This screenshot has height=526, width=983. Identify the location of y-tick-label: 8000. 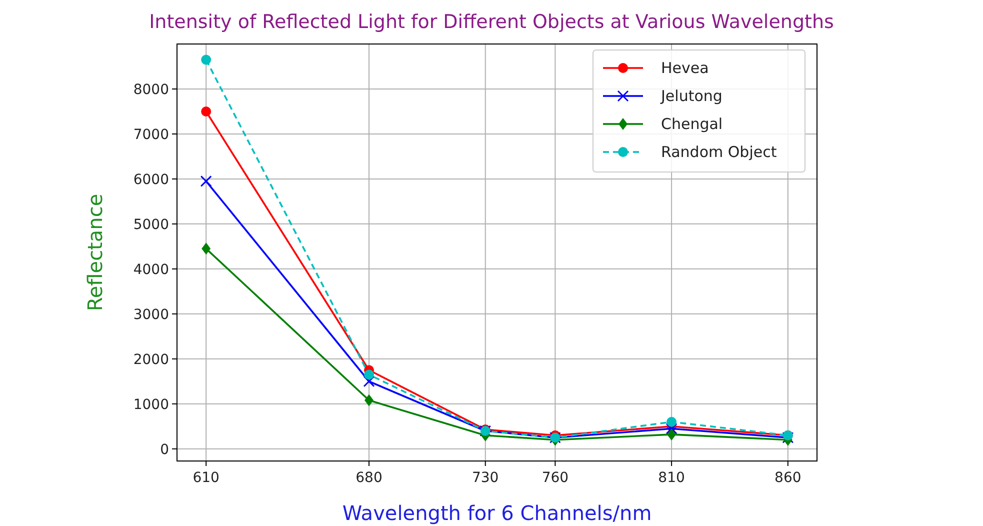
(151, 90).